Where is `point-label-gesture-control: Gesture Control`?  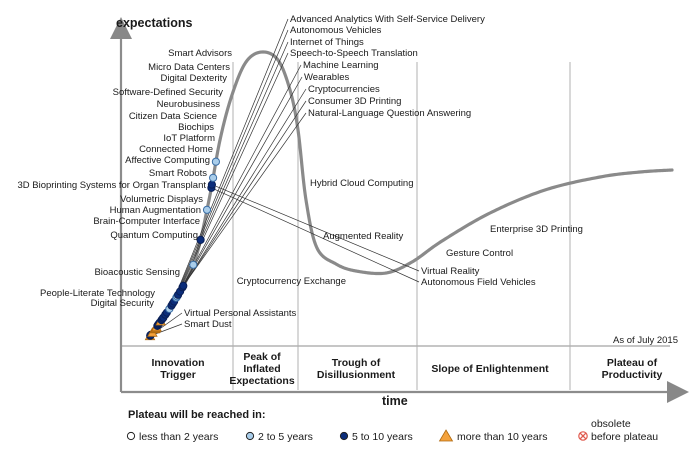 point-label-gesture-control: Gesture Control is located at coordinates (479, 253).